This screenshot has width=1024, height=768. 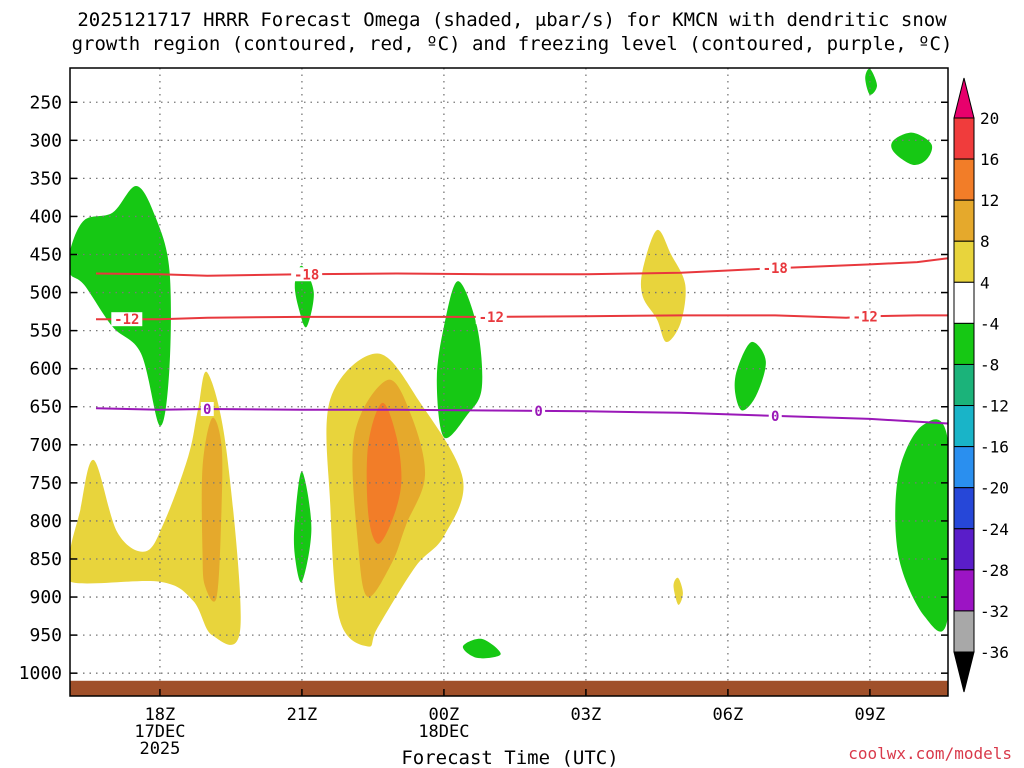 I want to click on x-tick-sublabel-year-18Z: 2025, so click(x=159, y=749).